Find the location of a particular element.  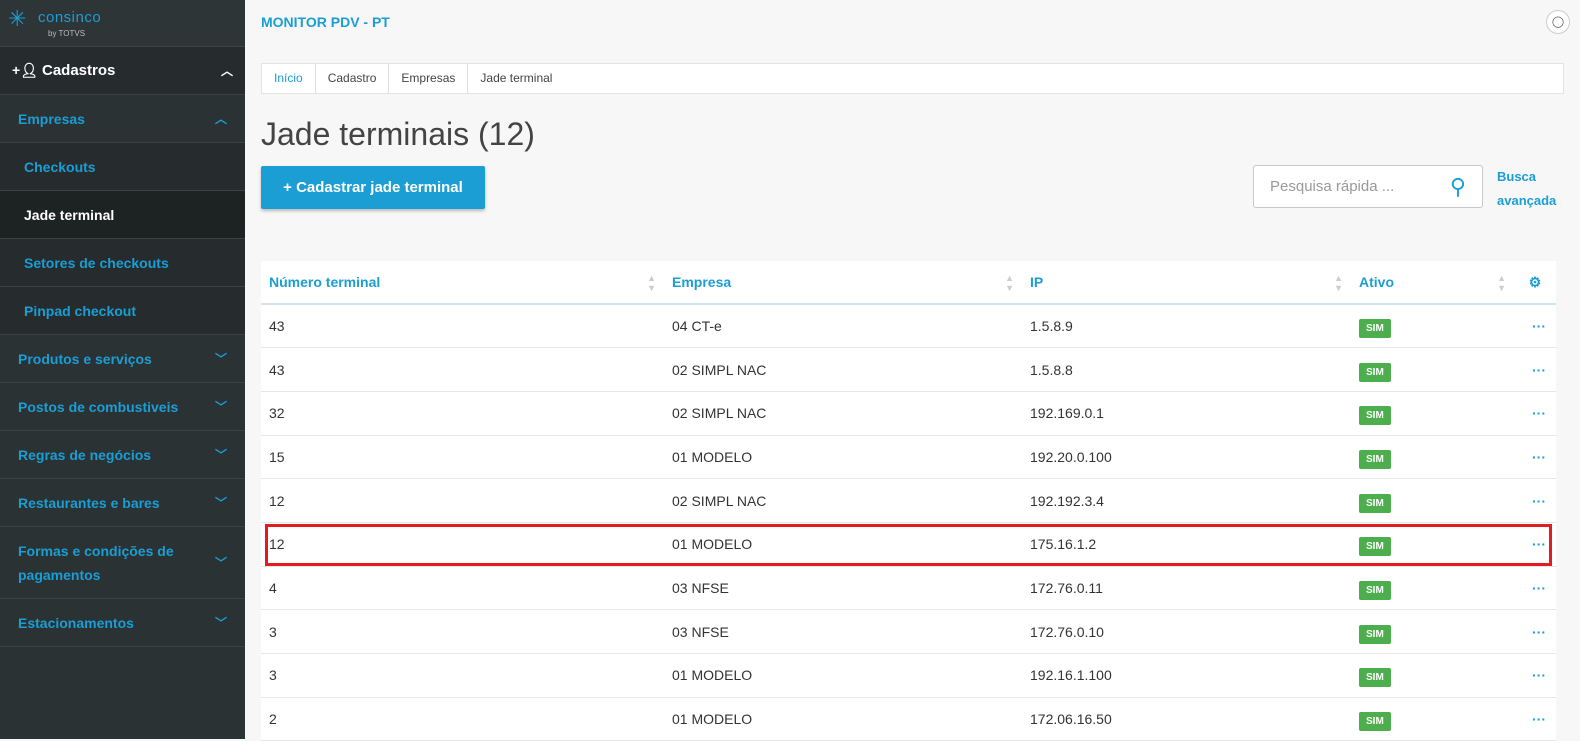

column-ip: IP ▲ ▼ is located at coordinates (1186, 283).